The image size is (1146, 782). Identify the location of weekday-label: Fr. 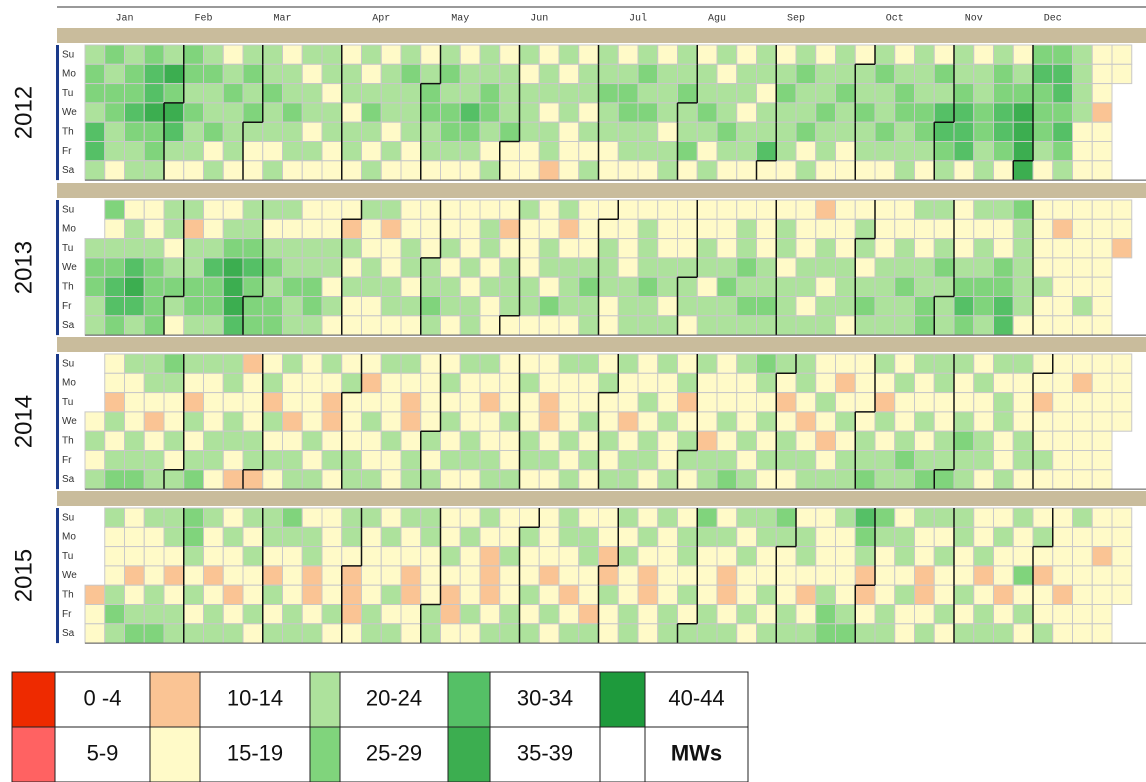
(67, 460).